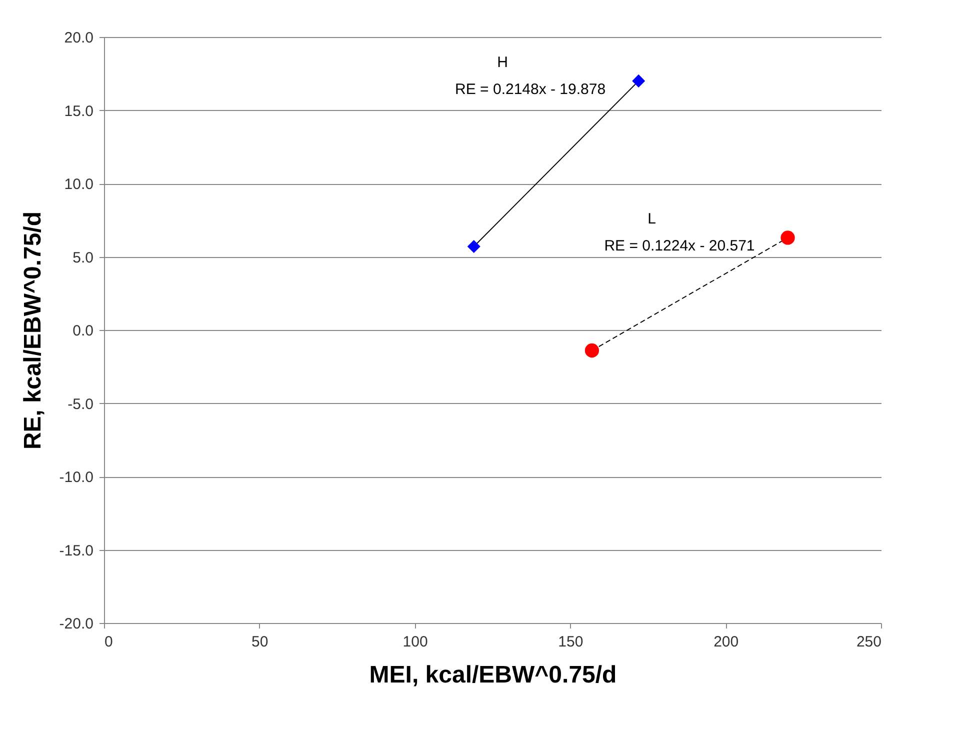 The width and height of the screenshot is (972, 742). Describe the element at coordinates (679, 246) in the screenshot. I see `annotation: RE = 0.1224x - 20.571` at that location.